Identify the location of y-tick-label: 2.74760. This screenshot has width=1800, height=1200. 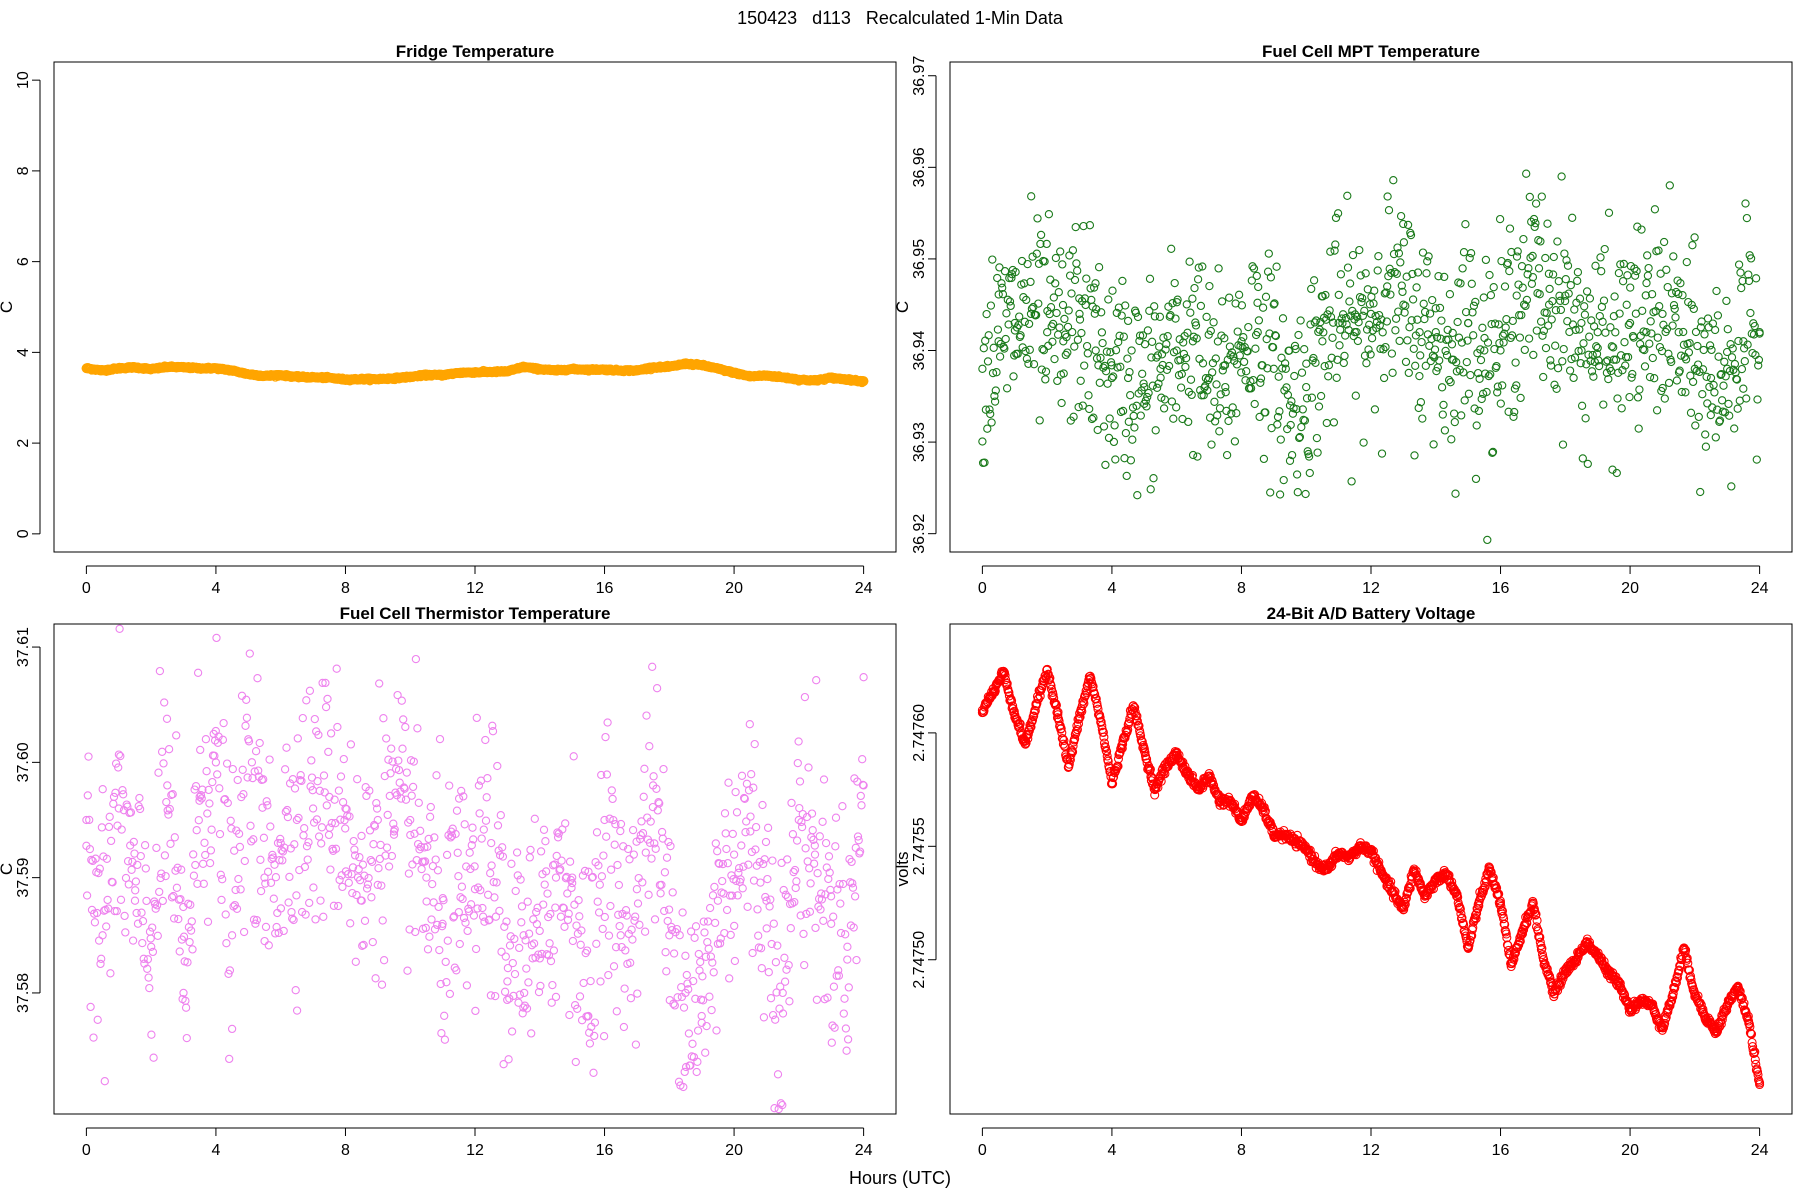
(919, 733).